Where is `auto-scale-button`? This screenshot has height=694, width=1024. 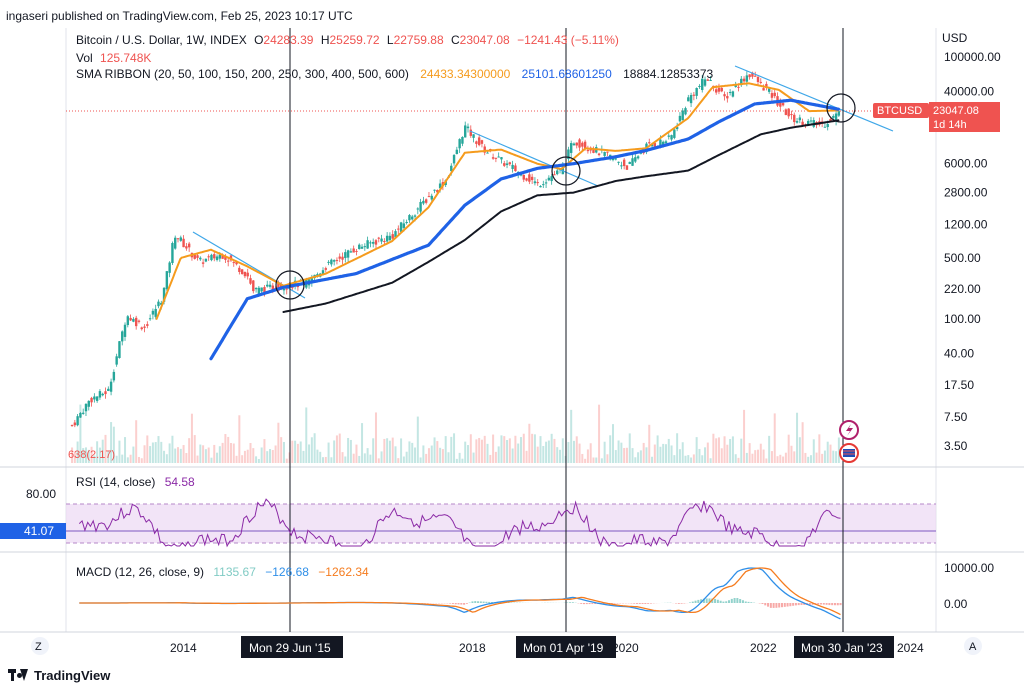
auto-scale-button is located at coordinates (973, 646).